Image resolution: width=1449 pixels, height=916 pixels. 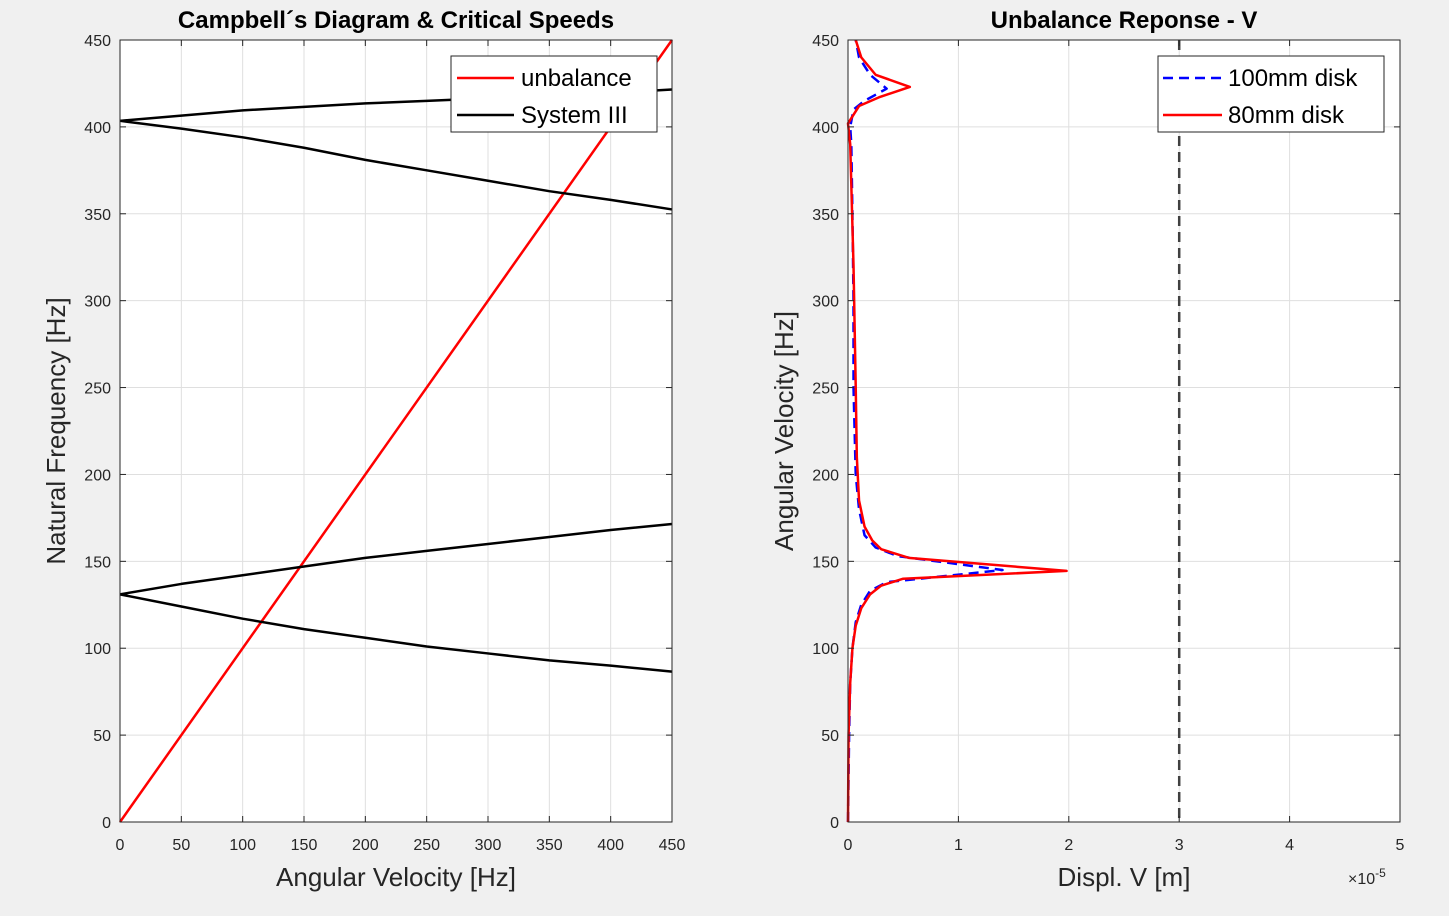 I want to click on x-tick-label: 250, so click(x=426, y=845).